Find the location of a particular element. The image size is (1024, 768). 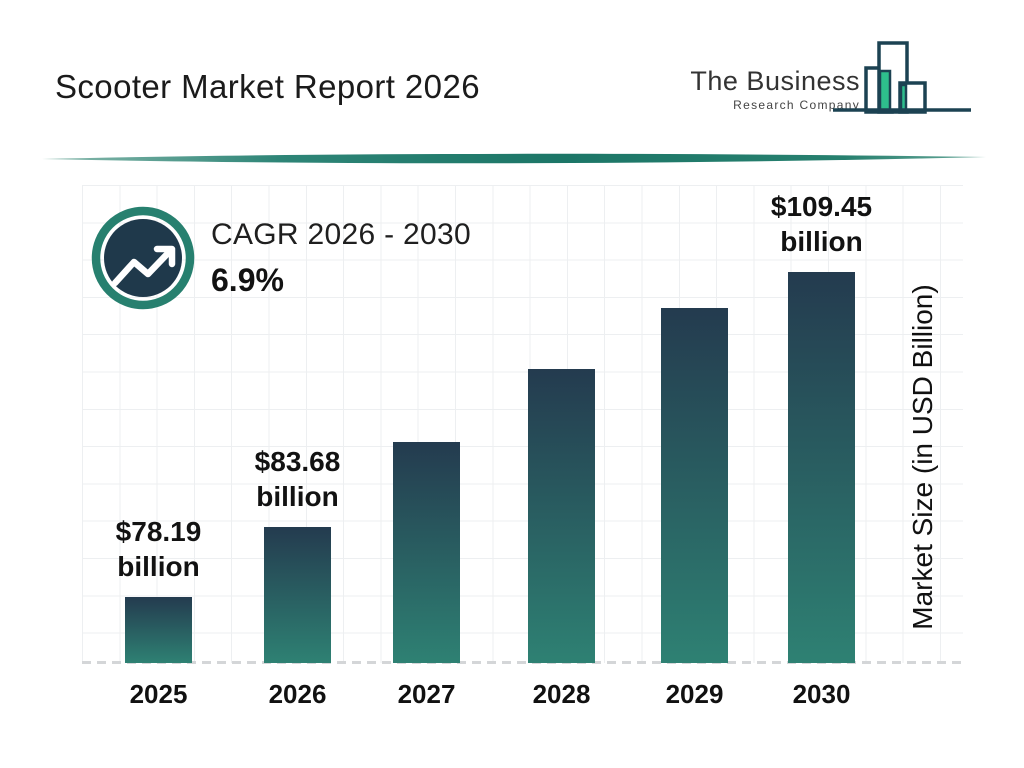

logo-bar-chart-icon is located at coordinates (902, 77).